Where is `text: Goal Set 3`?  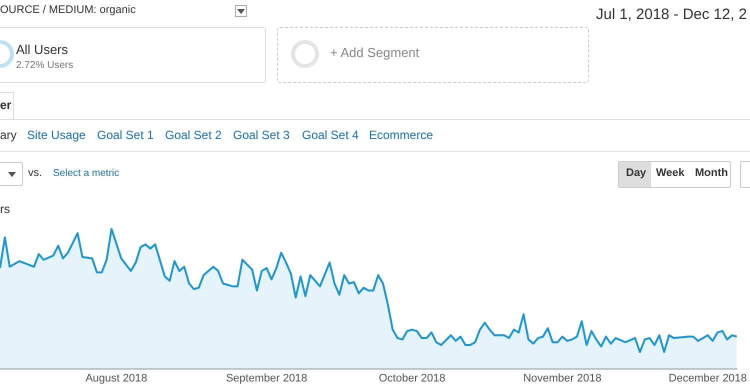
text: Goal Set 3 is located at coordinates (261, 135).